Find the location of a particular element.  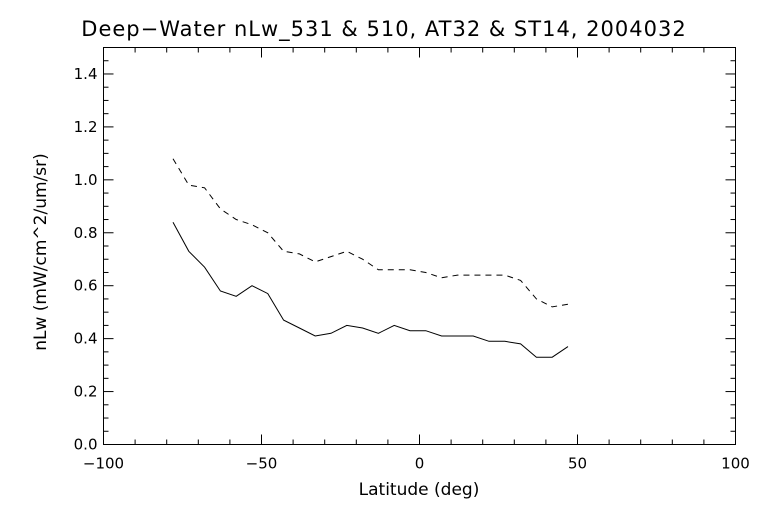

x-tick-label: 100 is located at coordinates (735, 464).